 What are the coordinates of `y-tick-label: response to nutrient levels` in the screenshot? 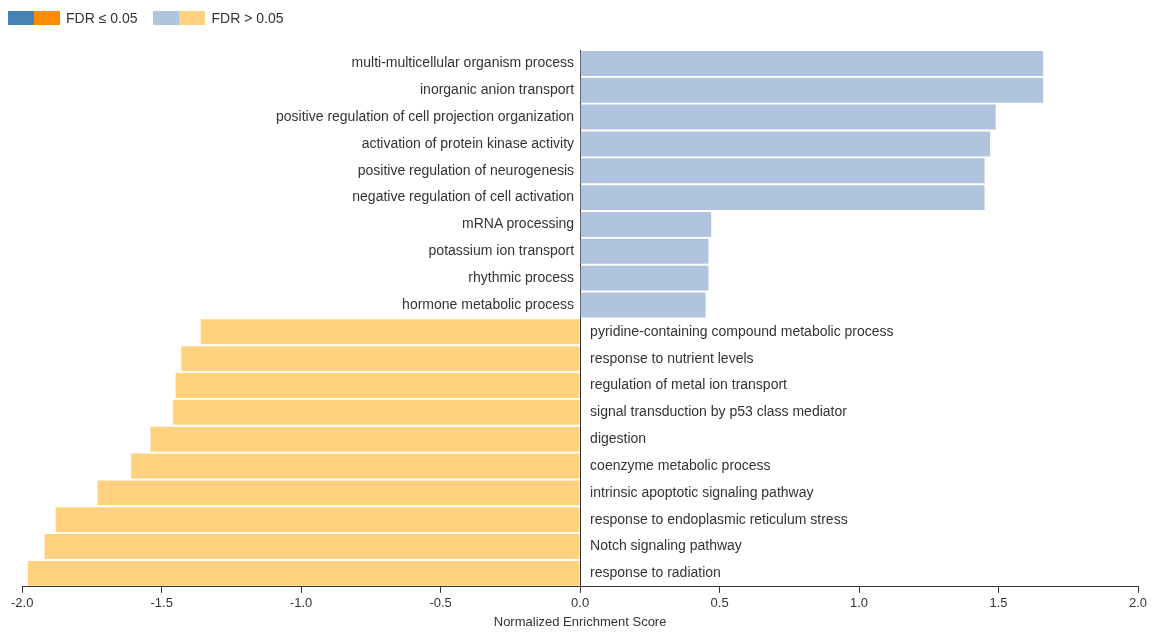 It's located at (672, 357).